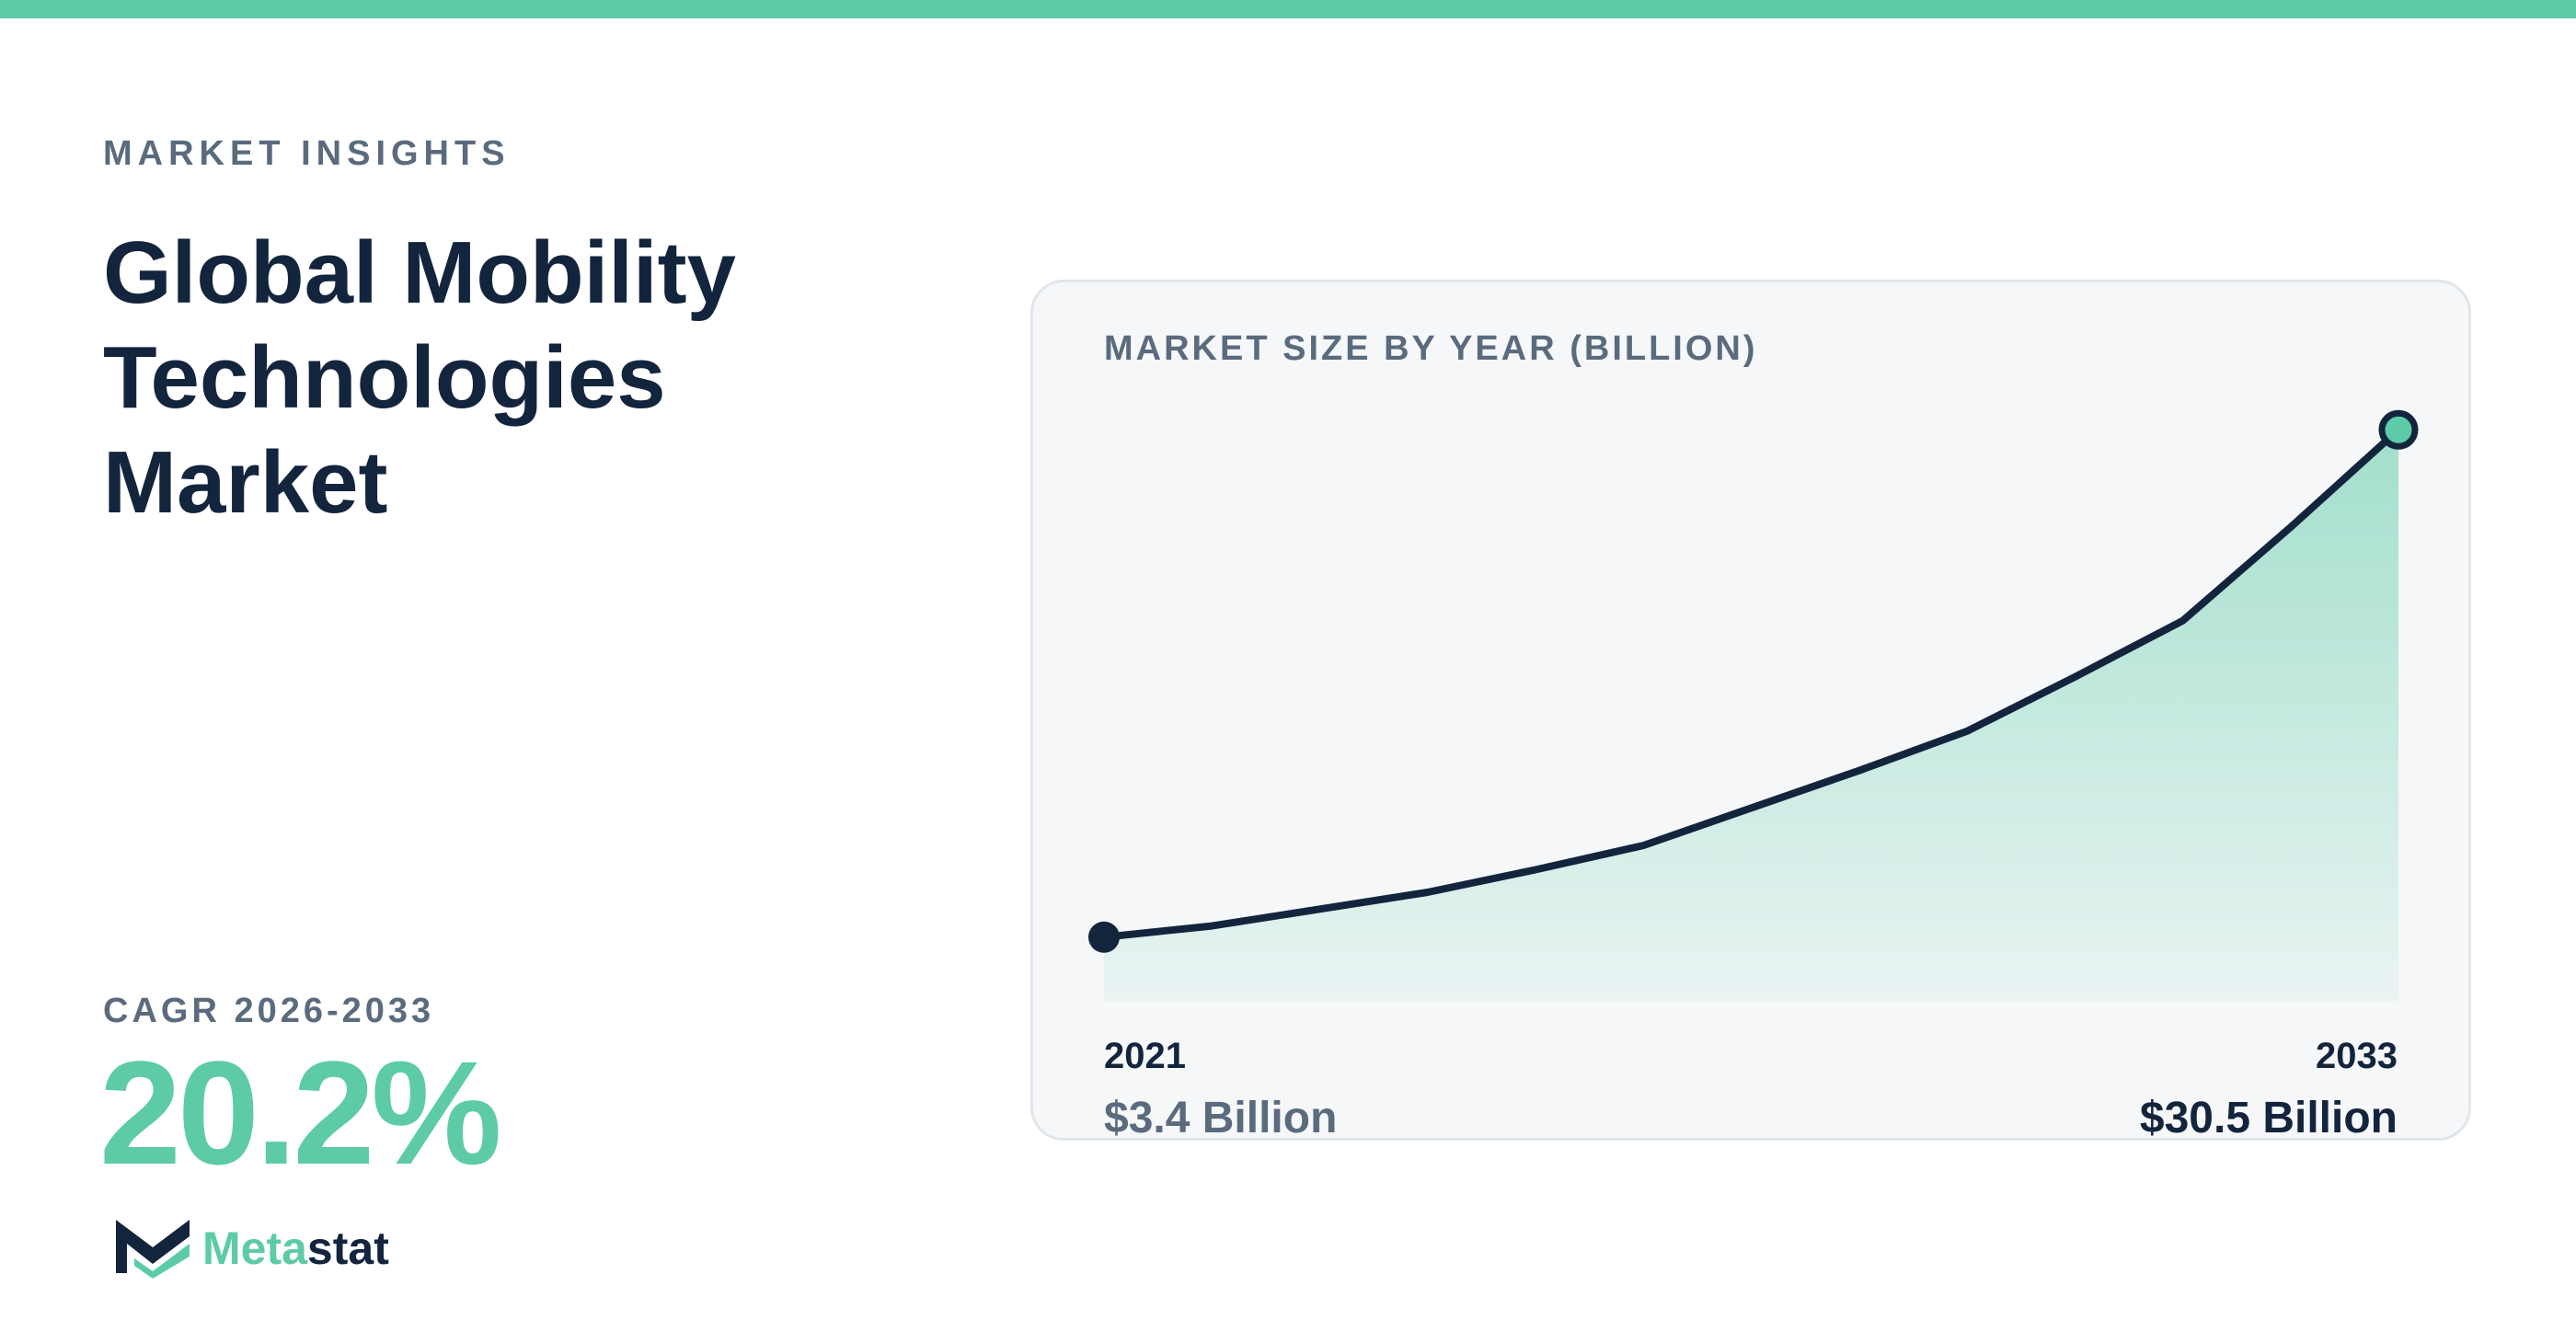 This screenshot has width=2576, height=1343. I want to click on eyebrow-label: MARKET INSIGHTS, so click(307, 153).